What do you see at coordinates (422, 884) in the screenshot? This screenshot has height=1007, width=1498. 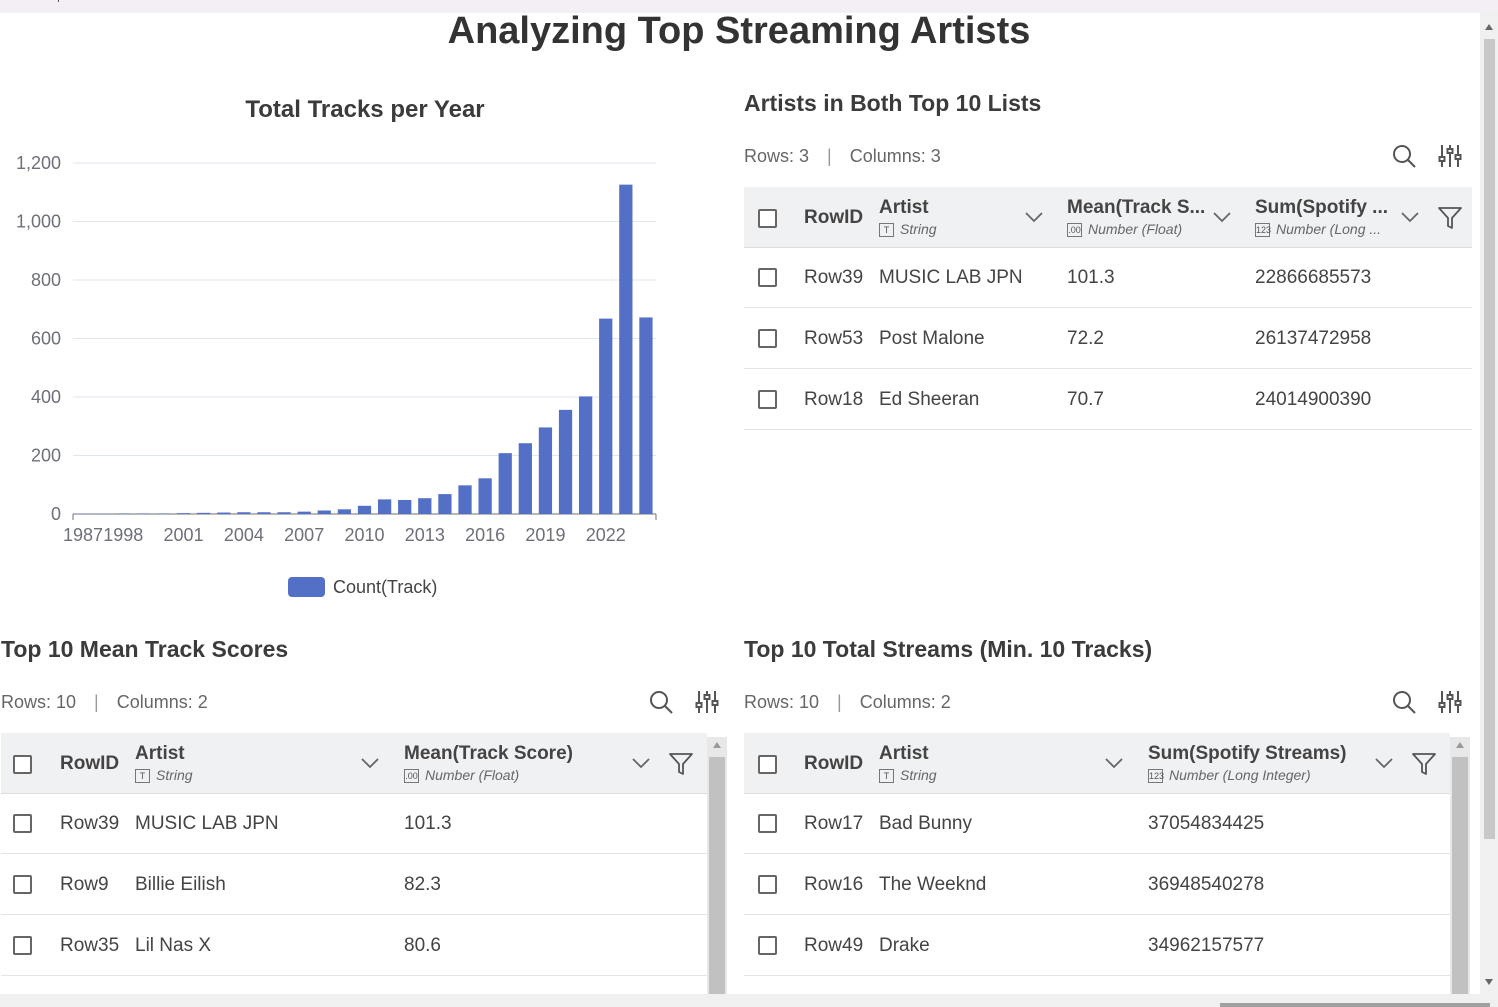 I see `row-score: 82.3` at bounding box center [422, 884].